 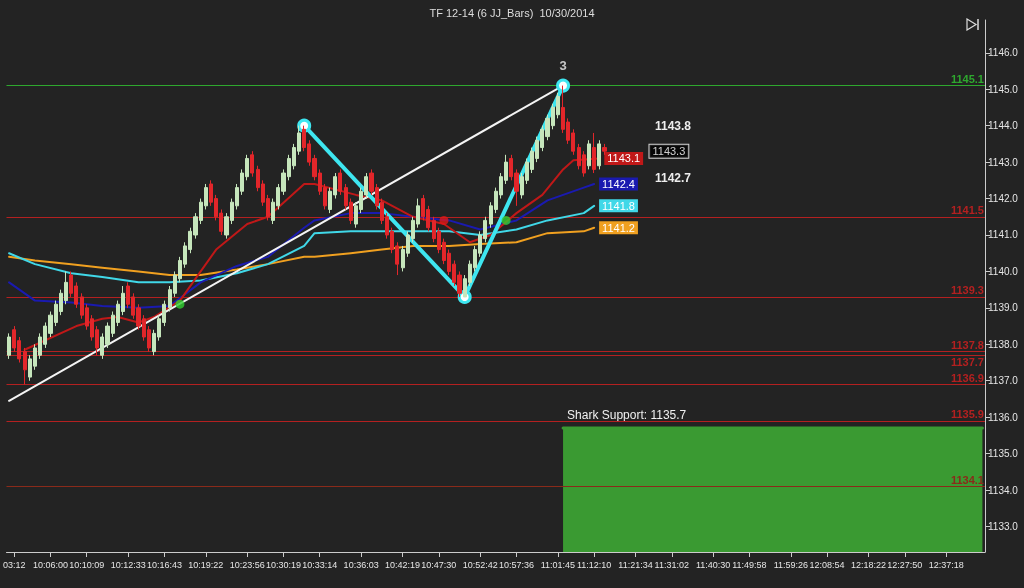 I want to click on x-tick-label: 11:21:34, so click(x=635, y=564).